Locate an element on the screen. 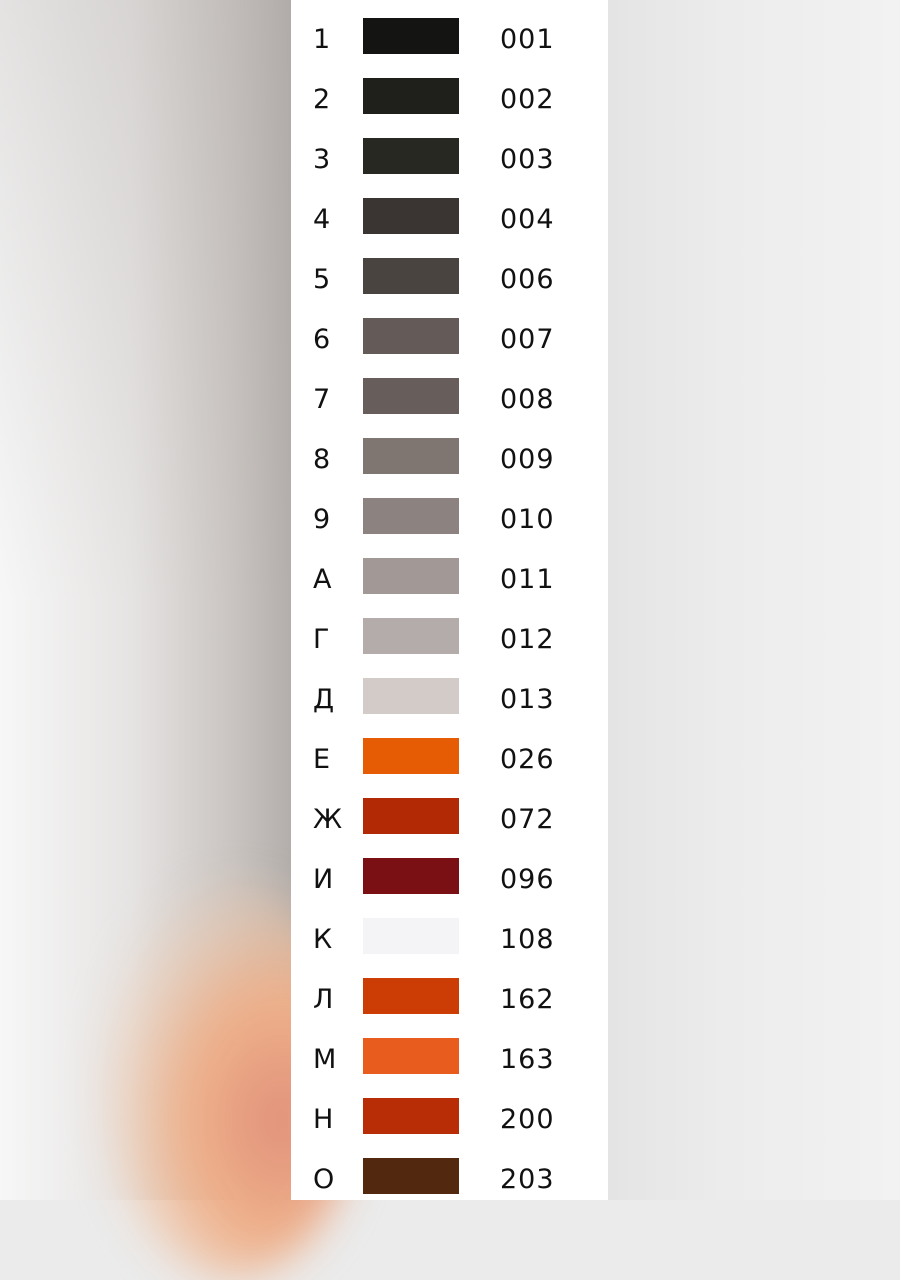 Image resolution: width=900 pixels, height=1280 pixels. thread-code: 072 is located at coordinates (527, 819).